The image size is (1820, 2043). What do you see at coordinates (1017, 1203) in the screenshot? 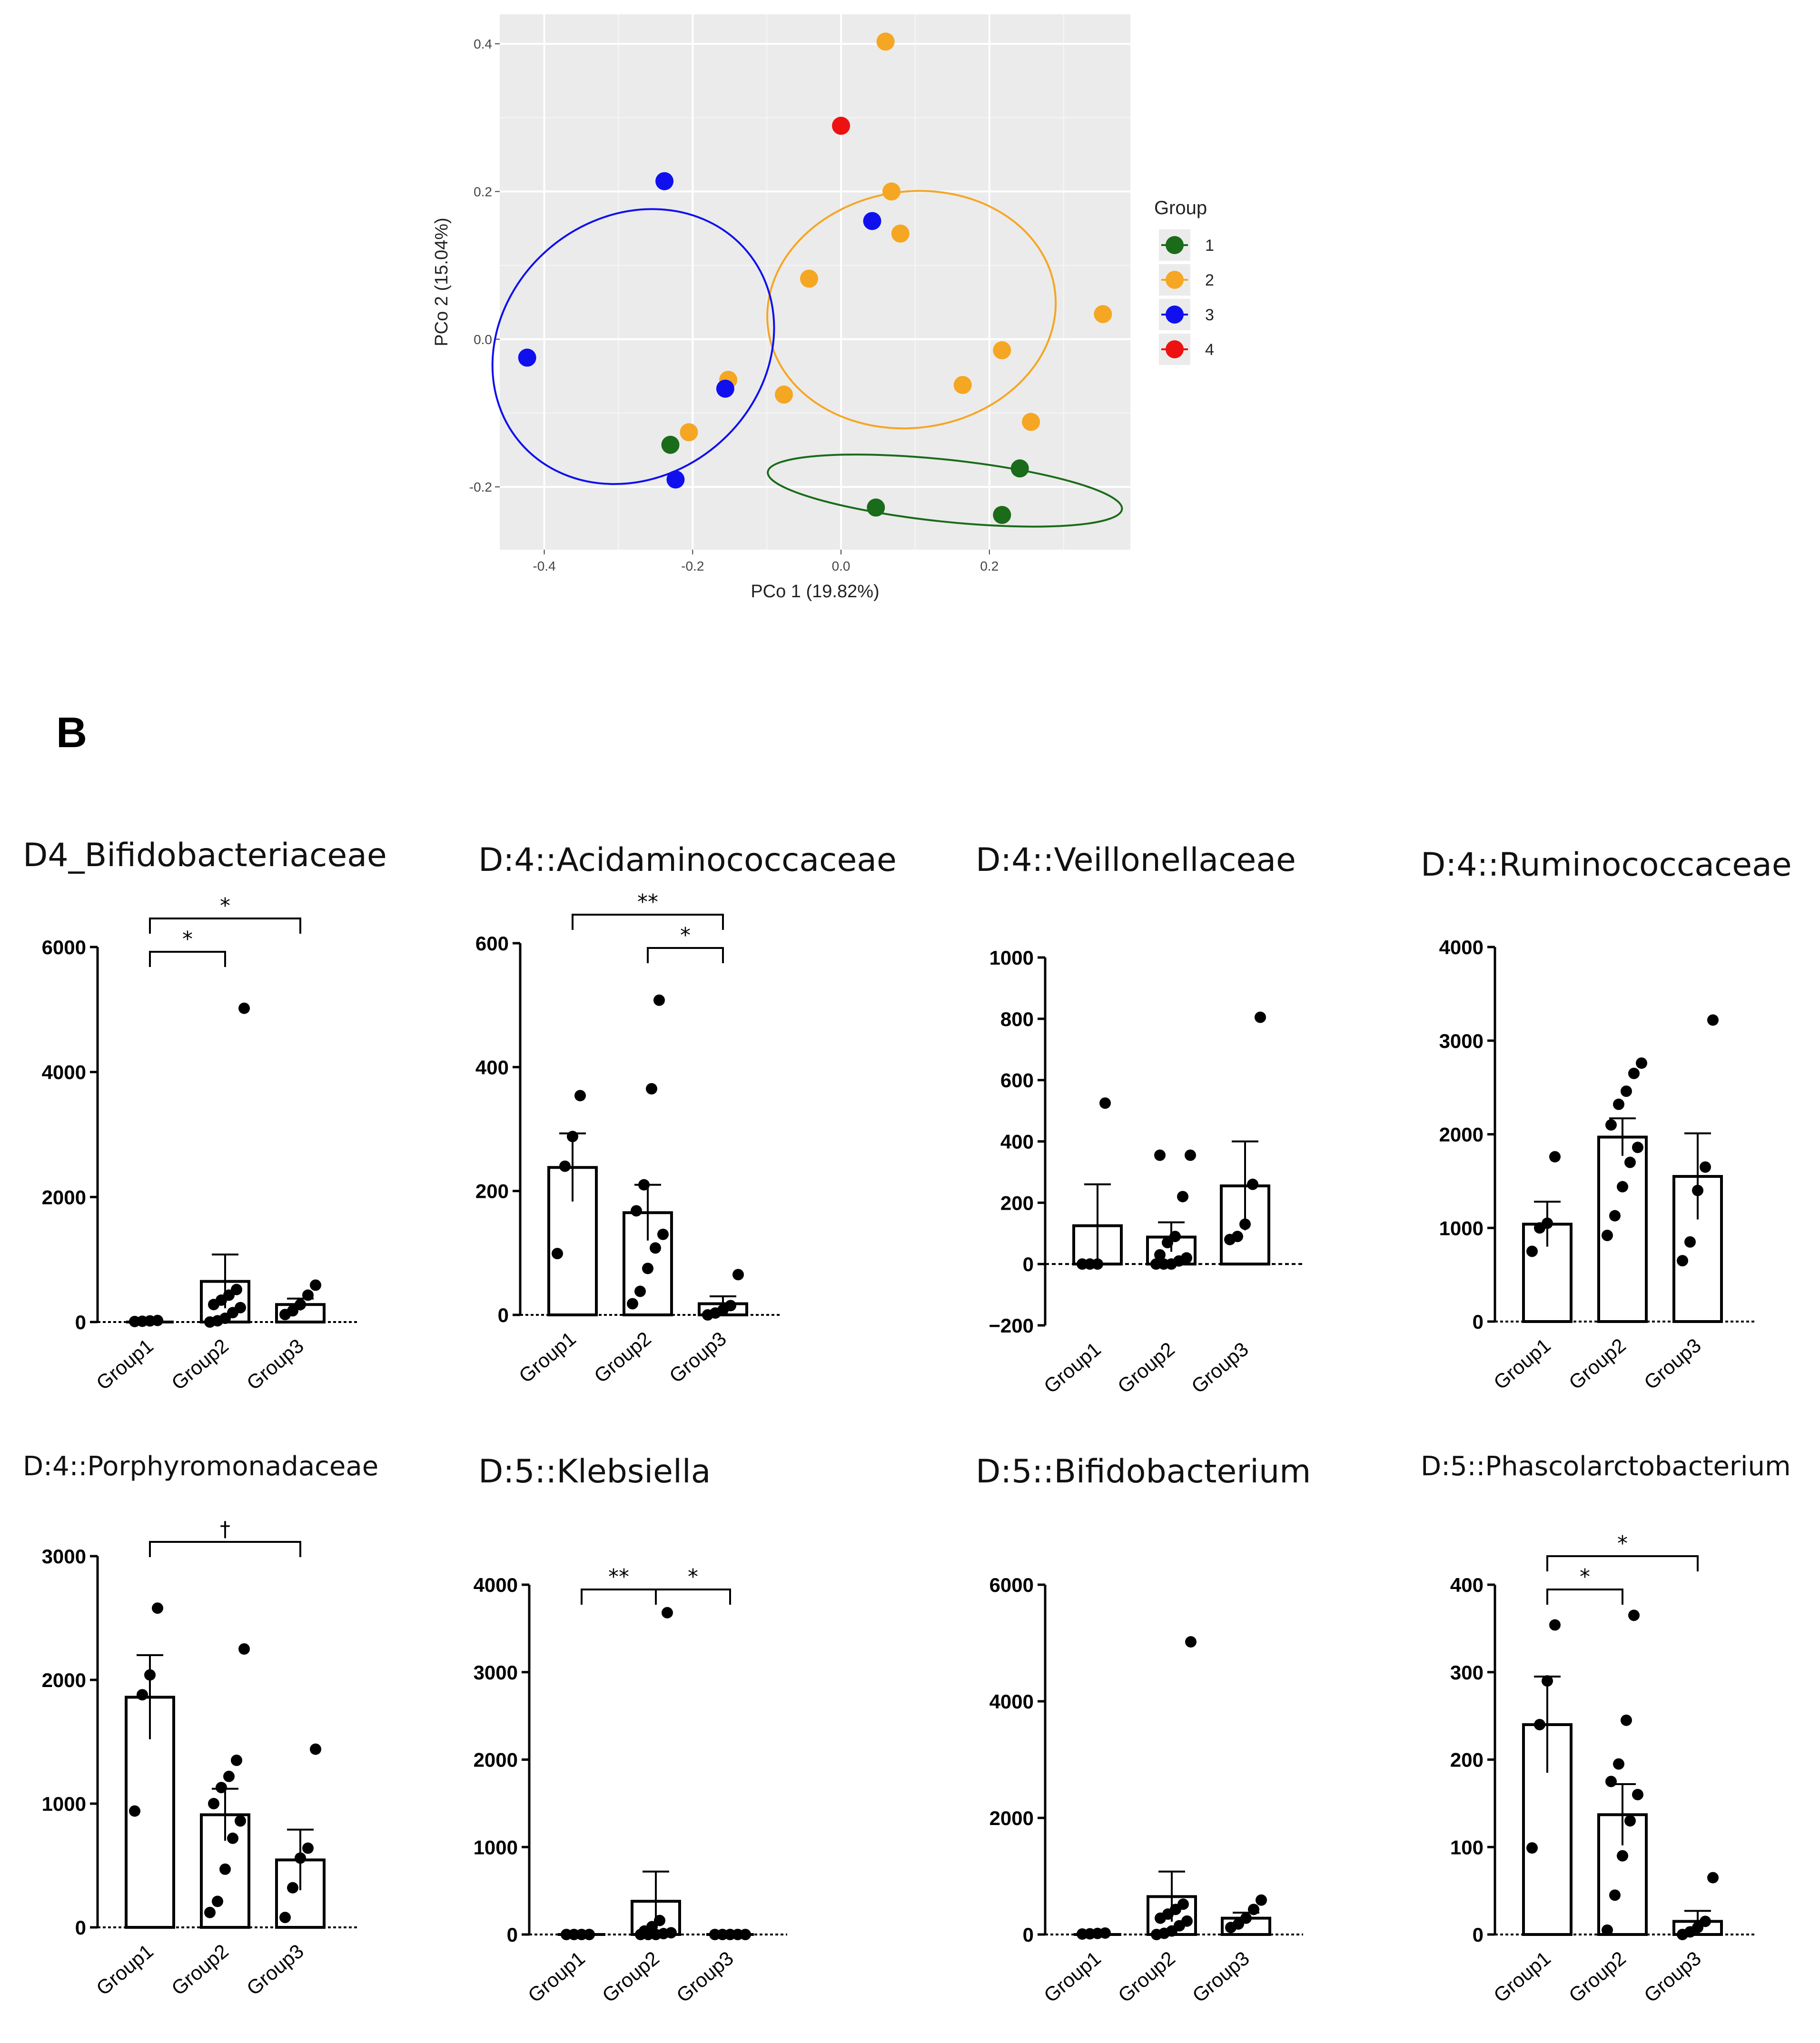
I see `bar-chart-3-ytick-label: 200` at bounding box center [1017, 1203].